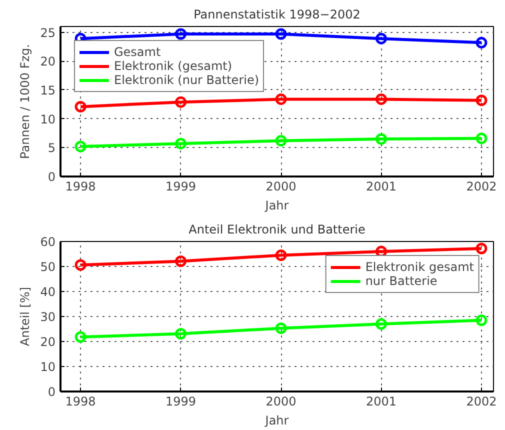 The width and height of the screenshot is (505, 430). What do you see at coordinates (48, 242) in the screenshot?
I see `y-tick-label: 60` at bounding box center [48, 242].